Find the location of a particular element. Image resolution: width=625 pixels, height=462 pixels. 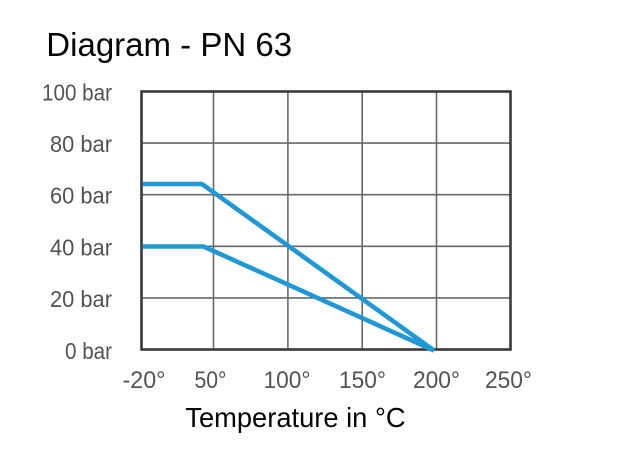

svg-text: -20° is located at coordinates (144, 380).